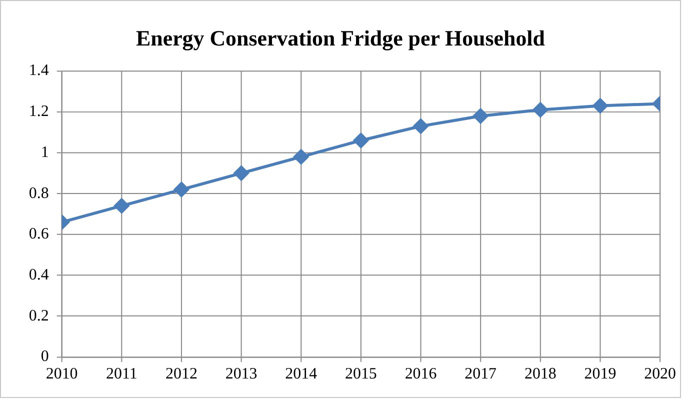  I want to click on x-tick-label: 2018, so click(540, 374).